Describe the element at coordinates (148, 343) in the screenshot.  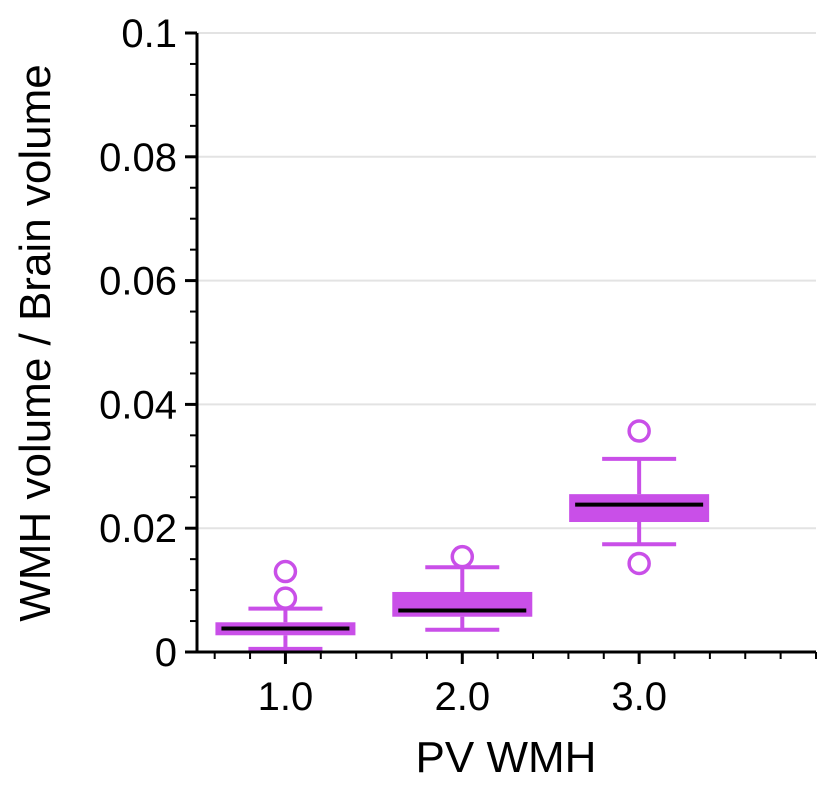
I see `y-ticks: 0 0.02 0.04 0.06 0.08 0.1` at that location.